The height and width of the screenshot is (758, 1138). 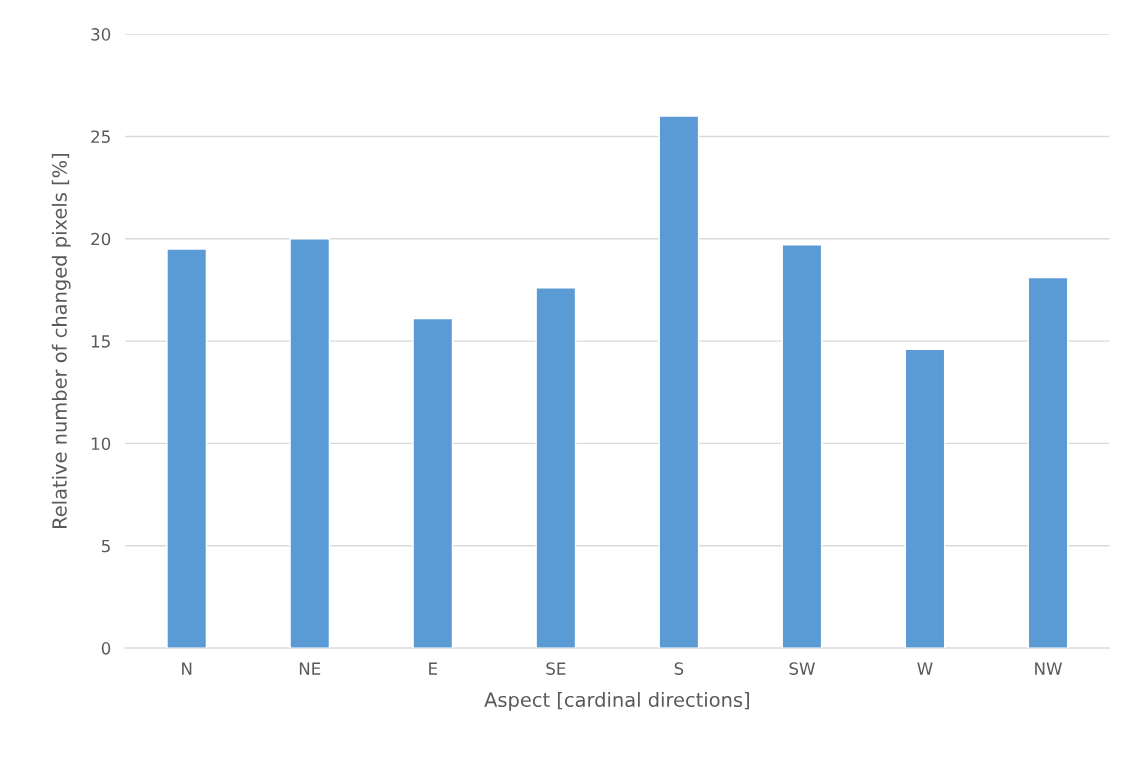 I want to click on x-tick-label: SE, so click(x=556, y=668).